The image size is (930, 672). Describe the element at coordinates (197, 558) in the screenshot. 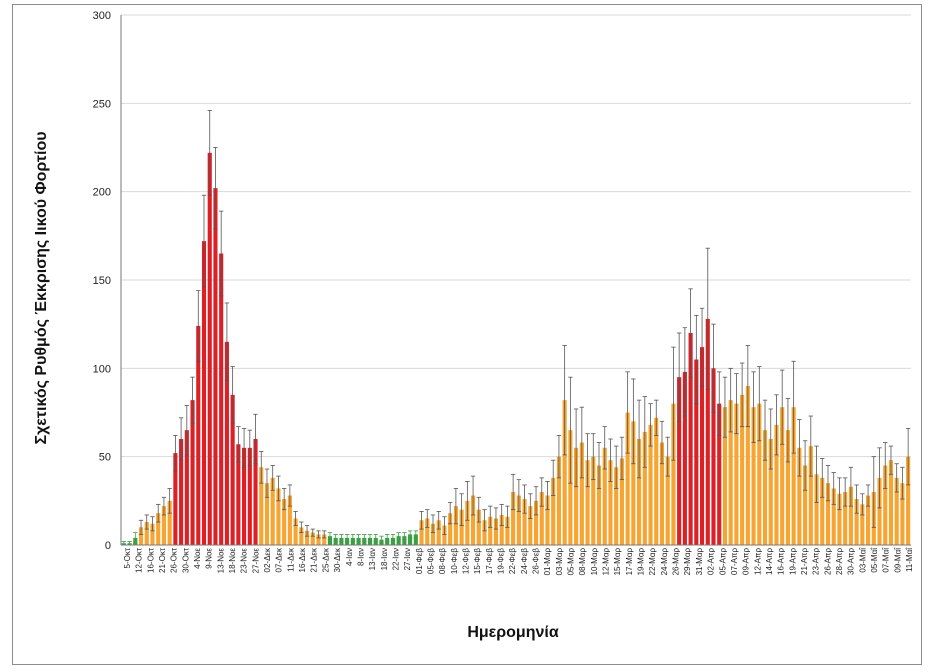

I see `x-tick-label: 4-Νοε` at that location.